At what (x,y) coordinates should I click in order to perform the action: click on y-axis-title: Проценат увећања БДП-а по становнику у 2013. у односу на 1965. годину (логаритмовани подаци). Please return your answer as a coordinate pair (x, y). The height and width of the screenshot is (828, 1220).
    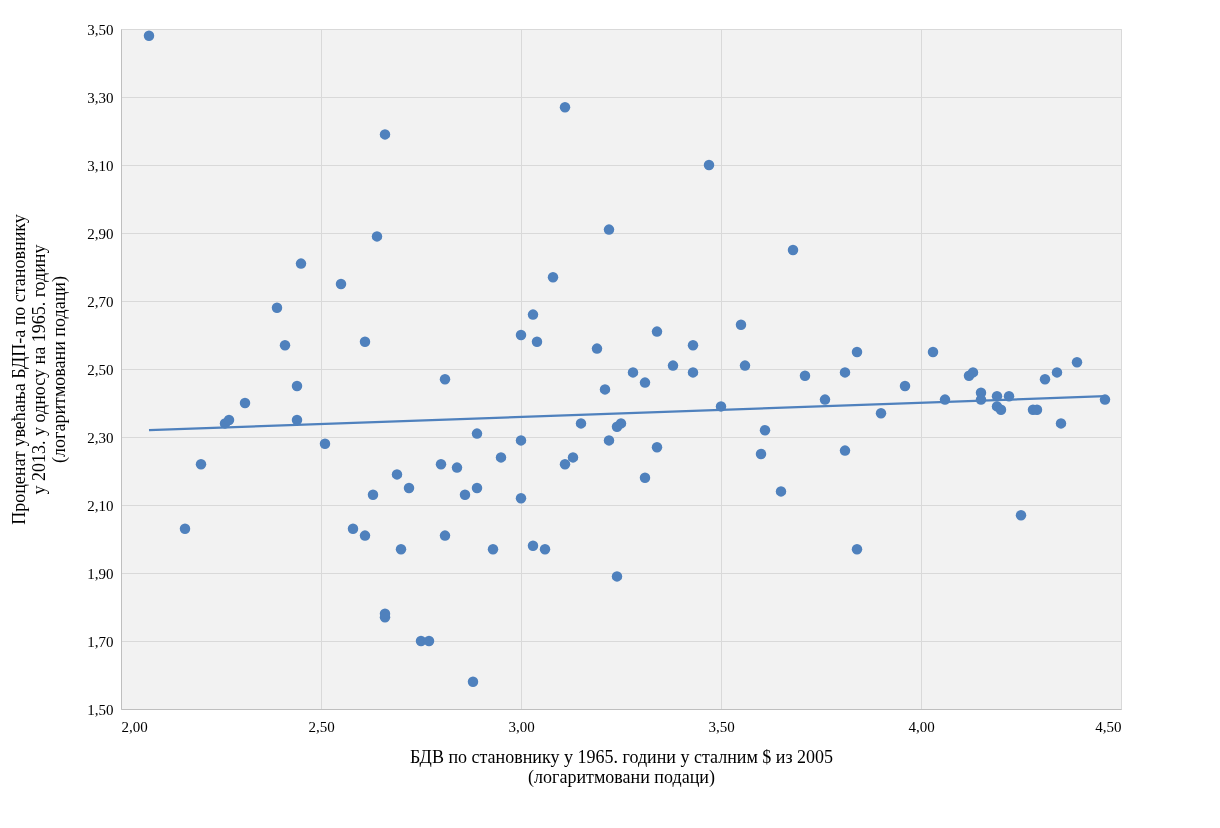
    Looking at the image, I should click on (40, 369).